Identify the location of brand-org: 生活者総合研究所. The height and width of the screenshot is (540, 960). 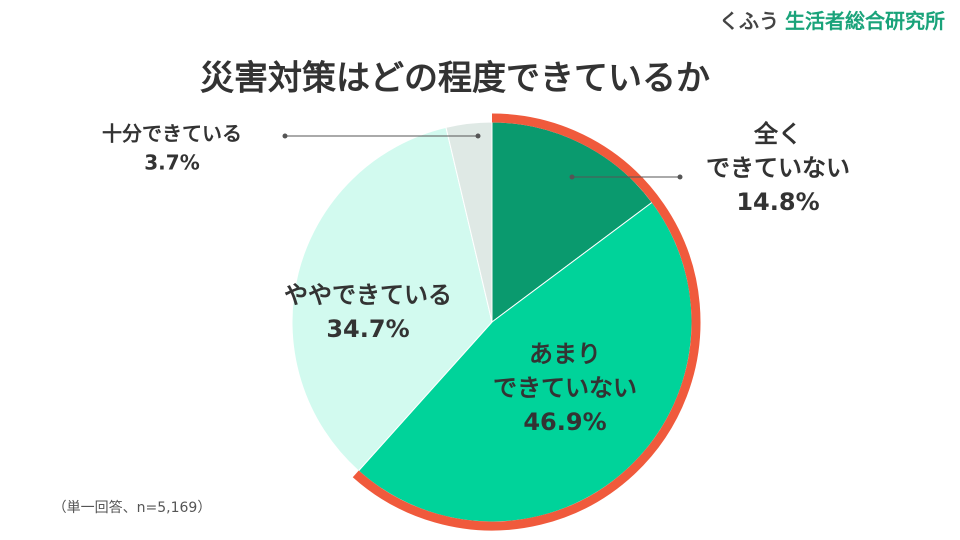
(865, 21).